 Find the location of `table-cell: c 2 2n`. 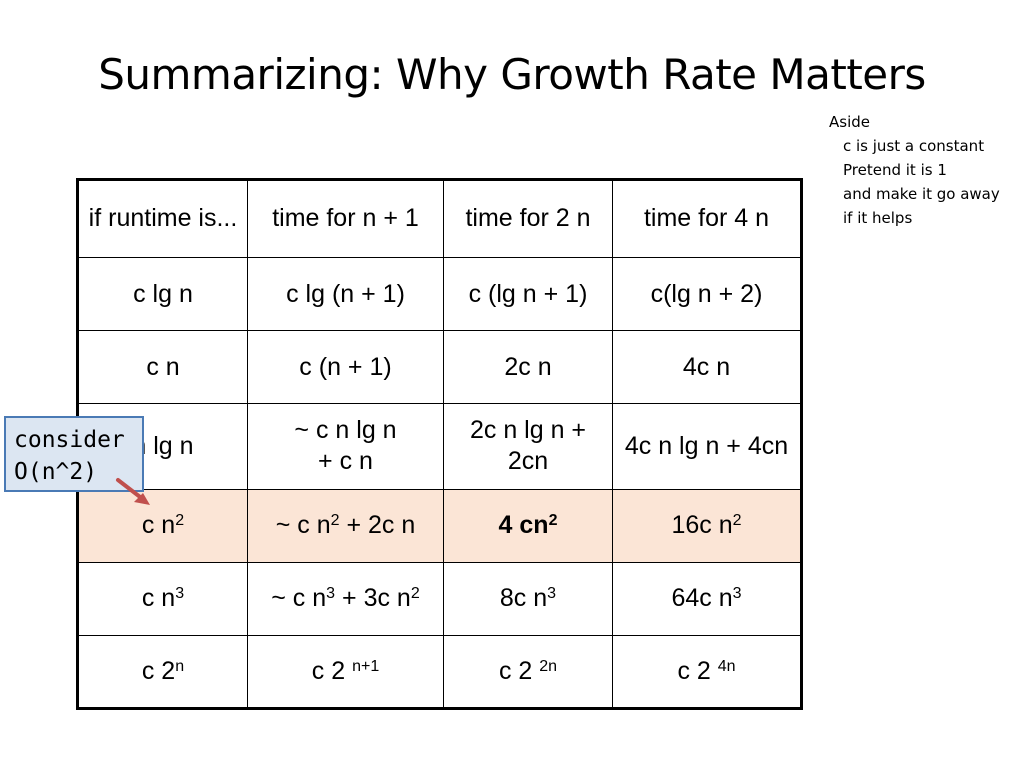

table-cell: c 2 2n is located at coordinates (528, 672).